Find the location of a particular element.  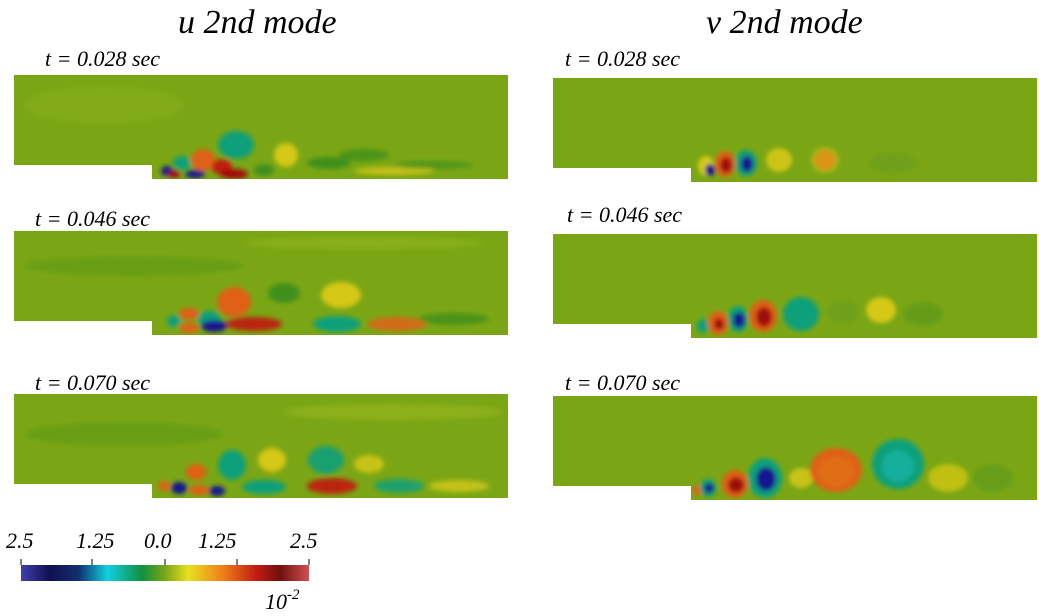

time-label-v-1: t = 0.028 sec is located at coordinates (623, 58).